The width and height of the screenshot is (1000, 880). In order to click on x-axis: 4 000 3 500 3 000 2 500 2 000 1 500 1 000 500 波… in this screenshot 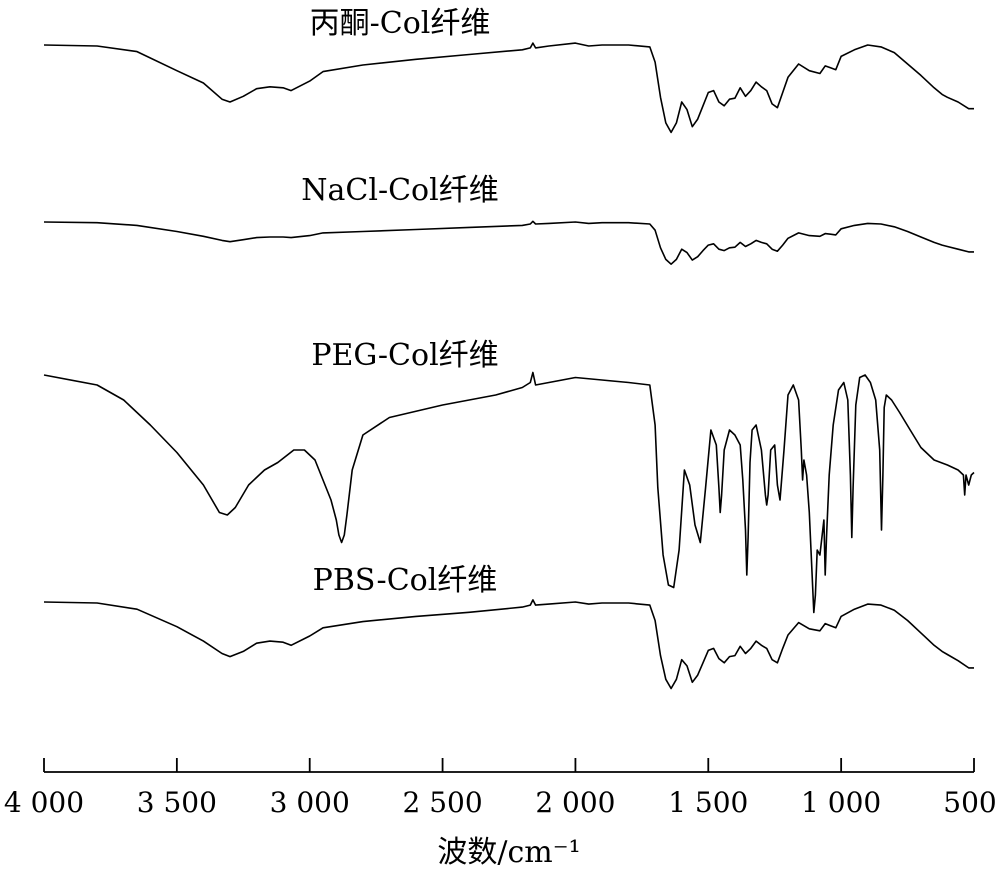, I will do `click(500, 814)`.